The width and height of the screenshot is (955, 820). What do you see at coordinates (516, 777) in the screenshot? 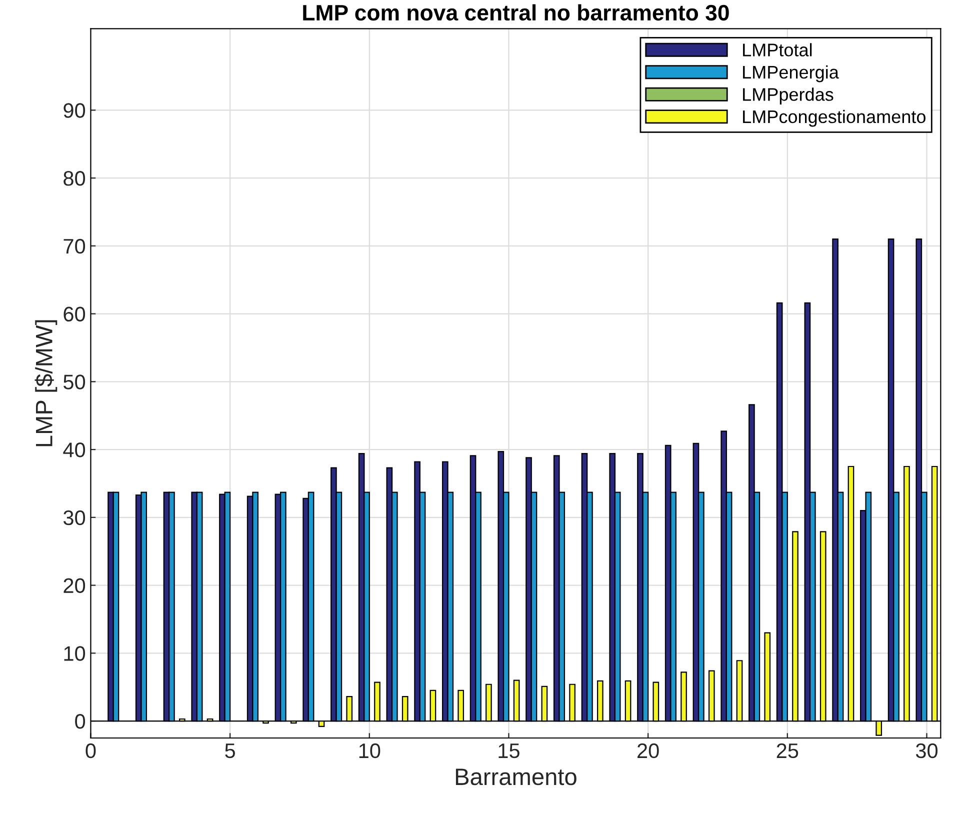
I see `x-axis-title: Barramento` at bounding box center [516, 777].